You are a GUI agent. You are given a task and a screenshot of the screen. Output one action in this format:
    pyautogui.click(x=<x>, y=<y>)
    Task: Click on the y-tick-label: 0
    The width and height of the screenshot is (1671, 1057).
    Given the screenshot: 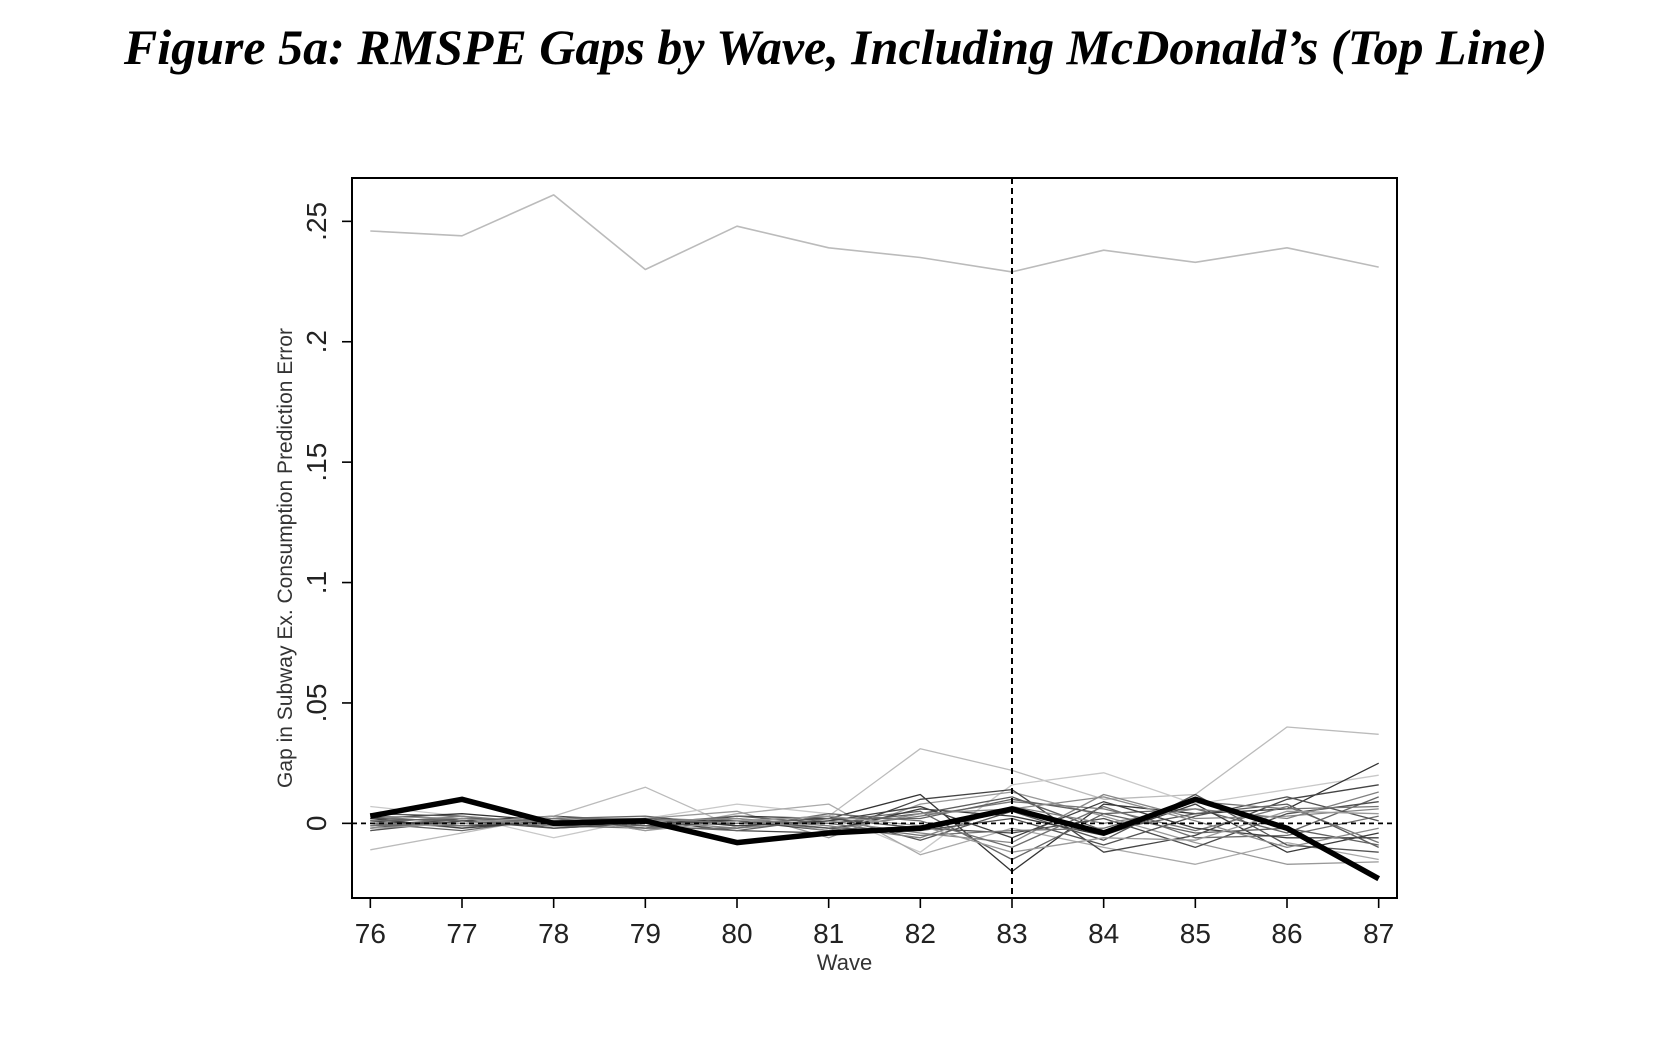 What is the action you would take?
    pyautogui.click(x=316, y=824)
    